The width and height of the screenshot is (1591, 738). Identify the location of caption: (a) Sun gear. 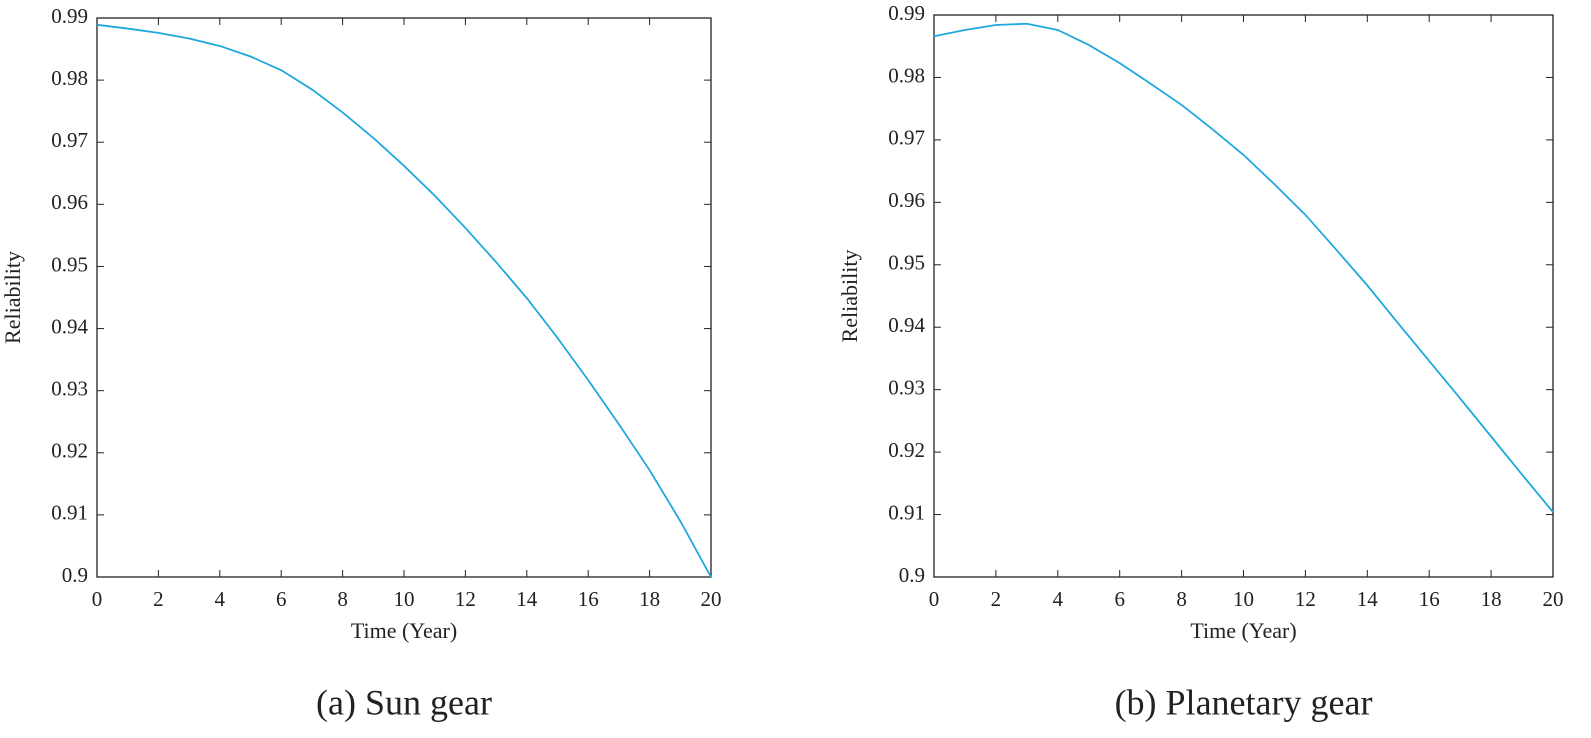
(404, 702).